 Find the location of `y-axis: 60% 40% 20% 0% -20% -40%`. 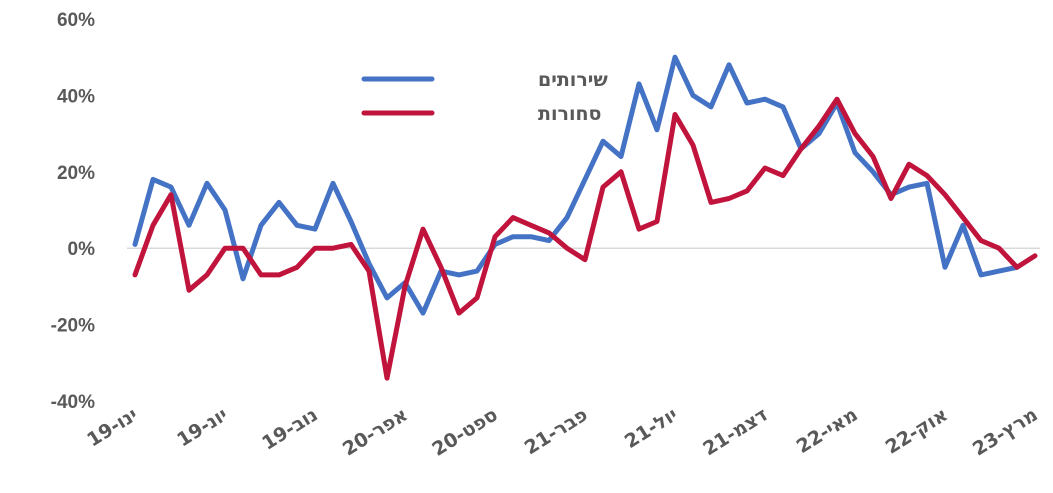

y-axis: 60% 40% 20% 0% -20% -40% is located at coordinates (73, 211).